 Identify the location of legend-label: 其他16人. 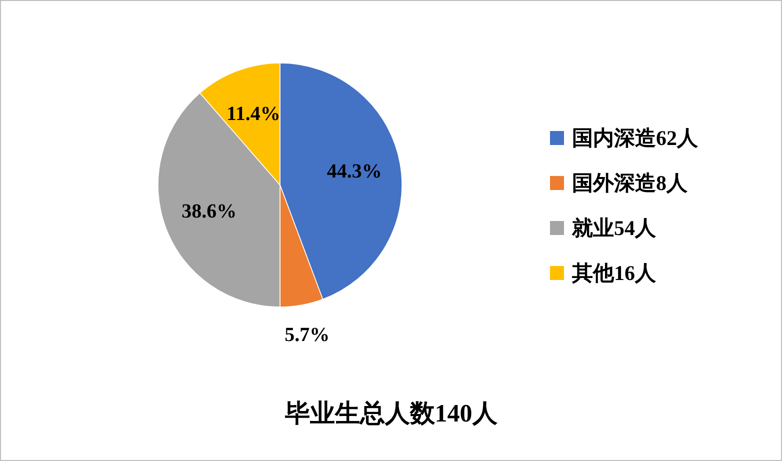
(614, 273).